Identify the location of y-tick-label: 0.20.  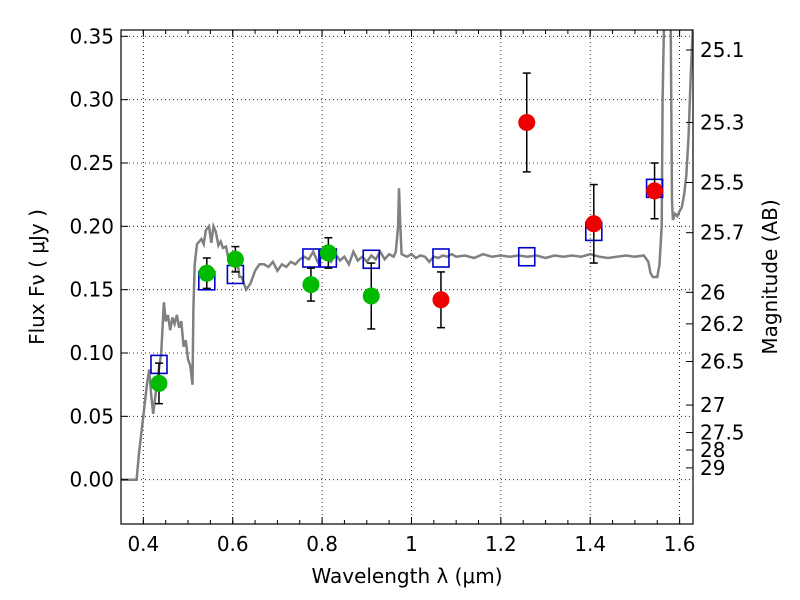
(91, 226).